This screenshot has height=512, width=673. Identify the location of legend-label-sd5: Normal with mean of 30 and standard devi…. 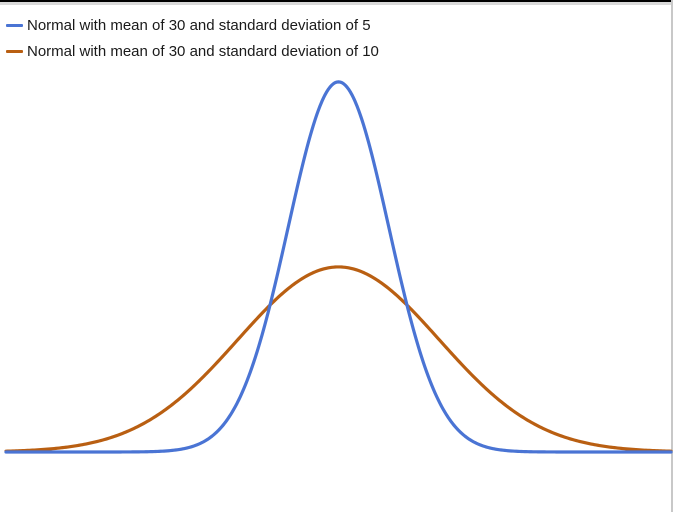
(199, 25).